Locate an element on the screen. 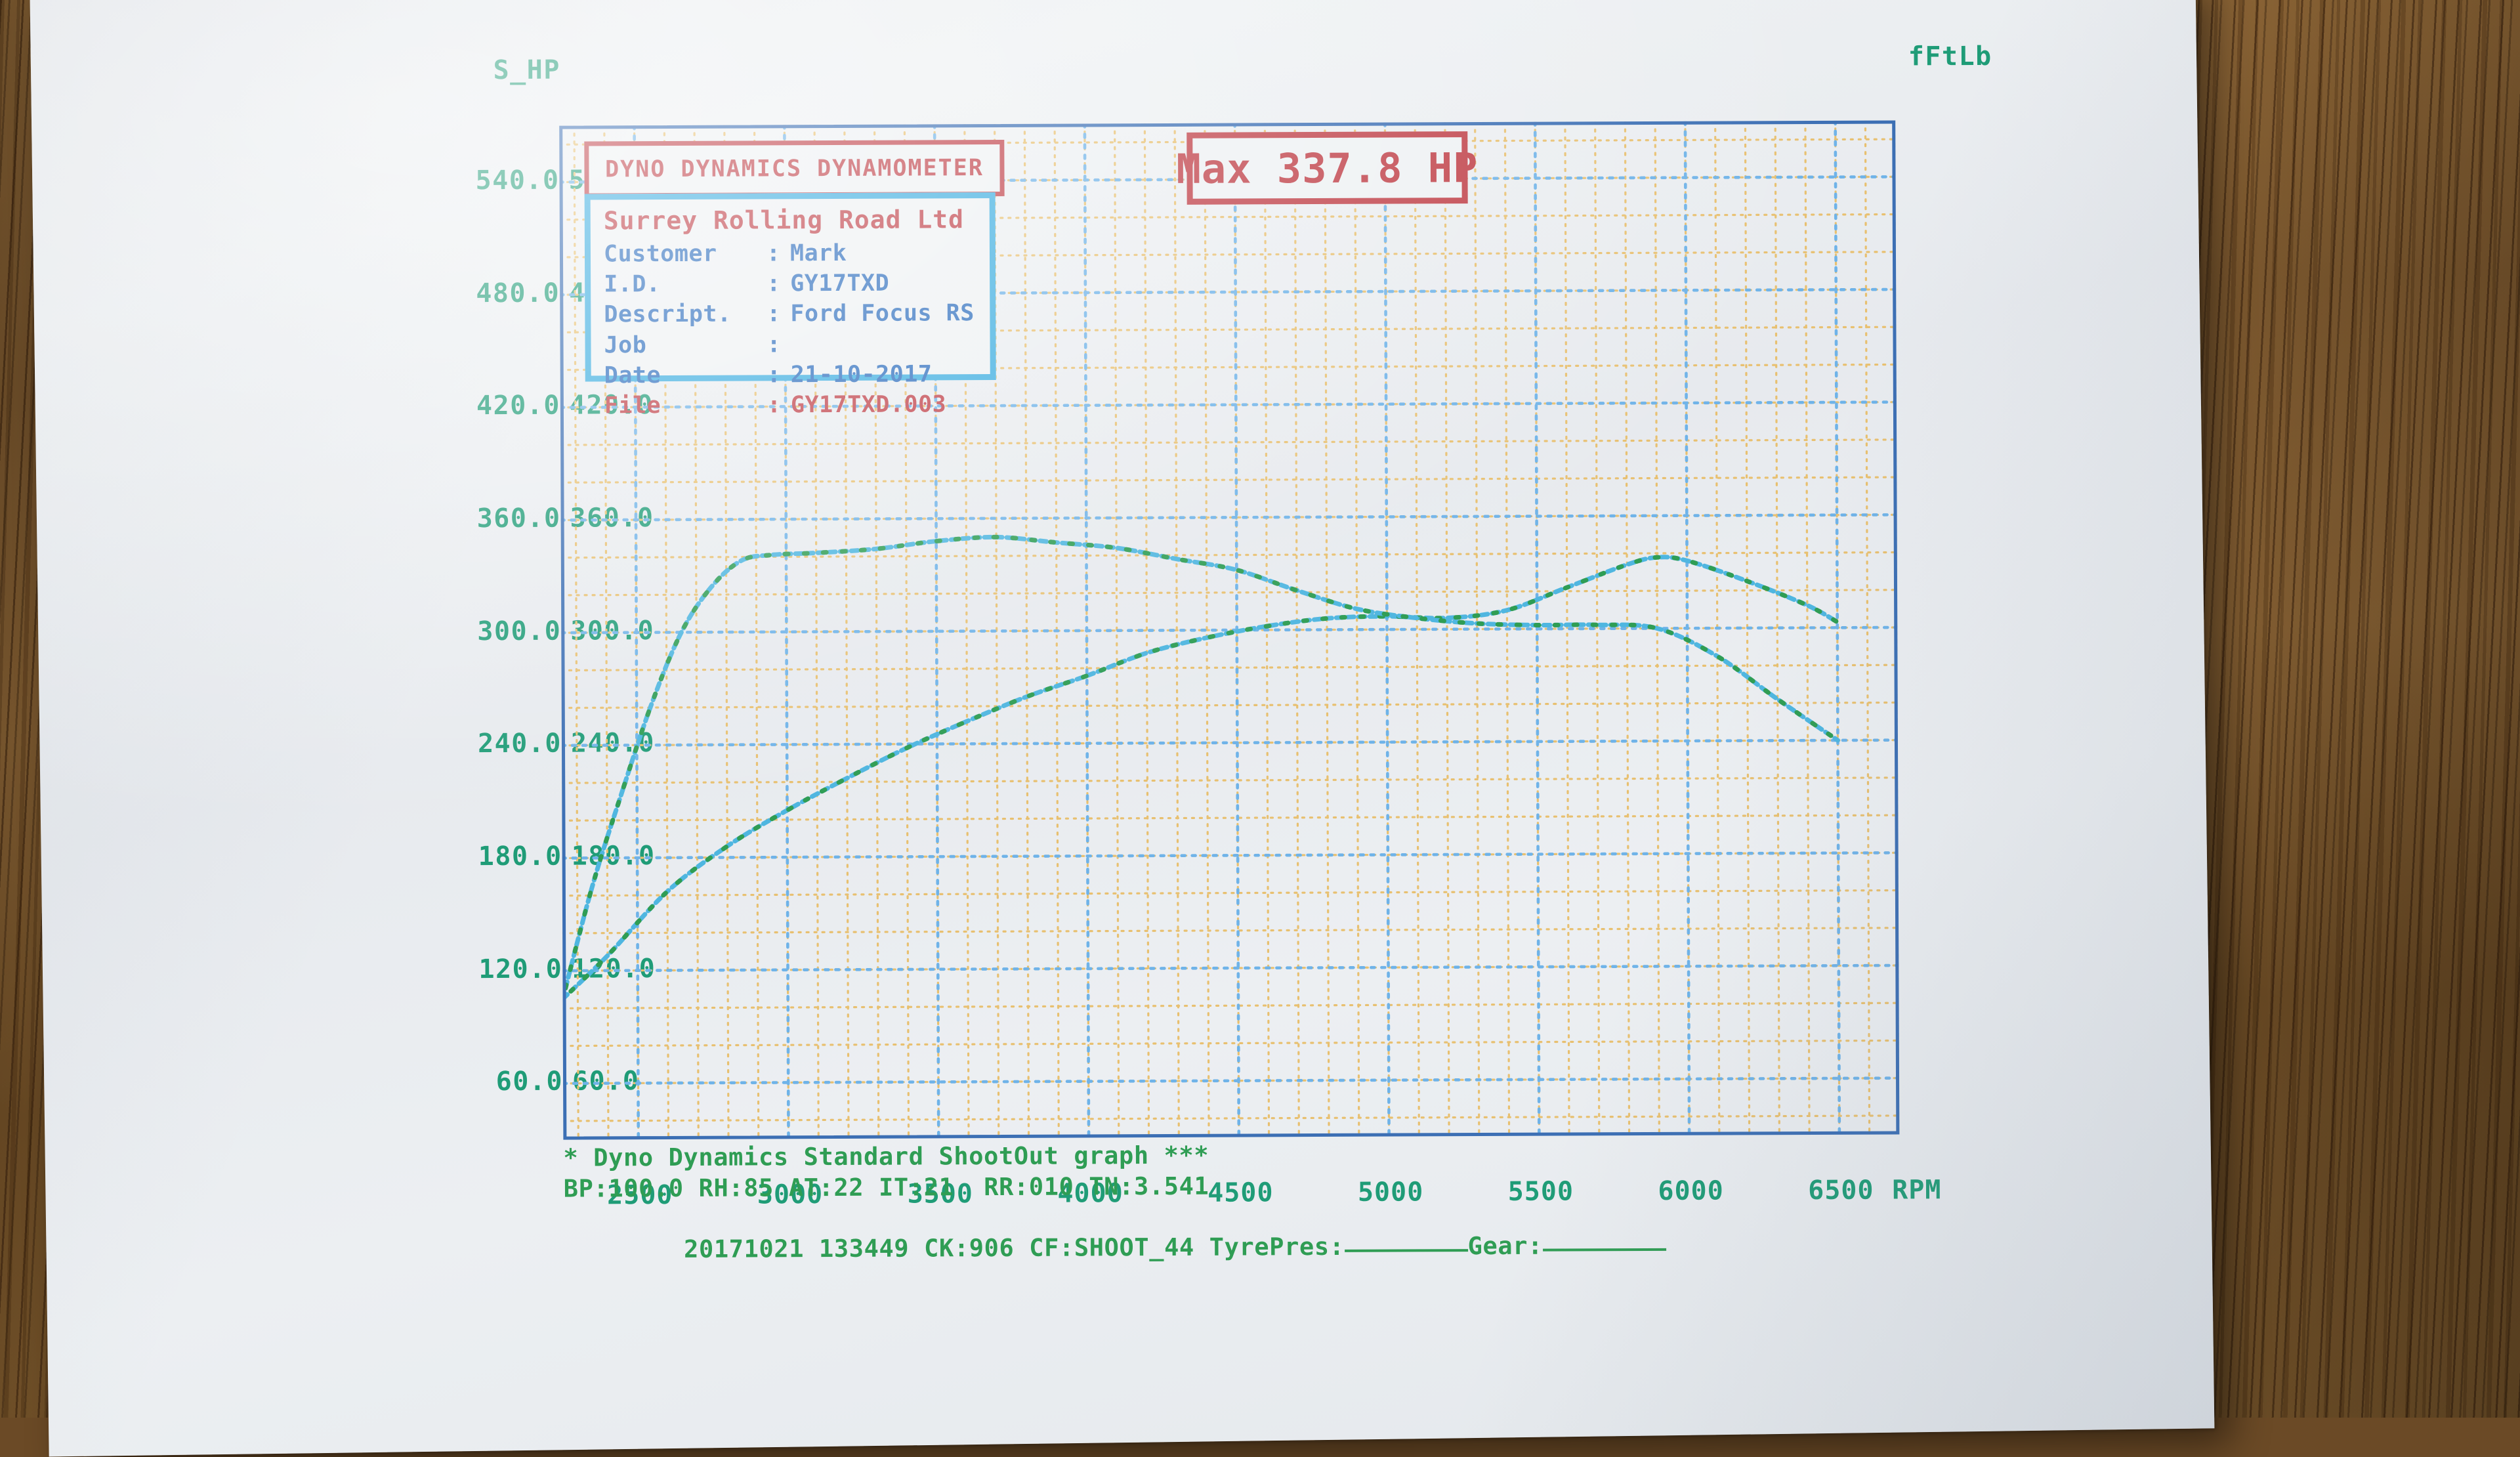 This screenshot has height=1457, width=2520. max-hp-value: Max 337.8 HP is located at coordinates (1327, 168).